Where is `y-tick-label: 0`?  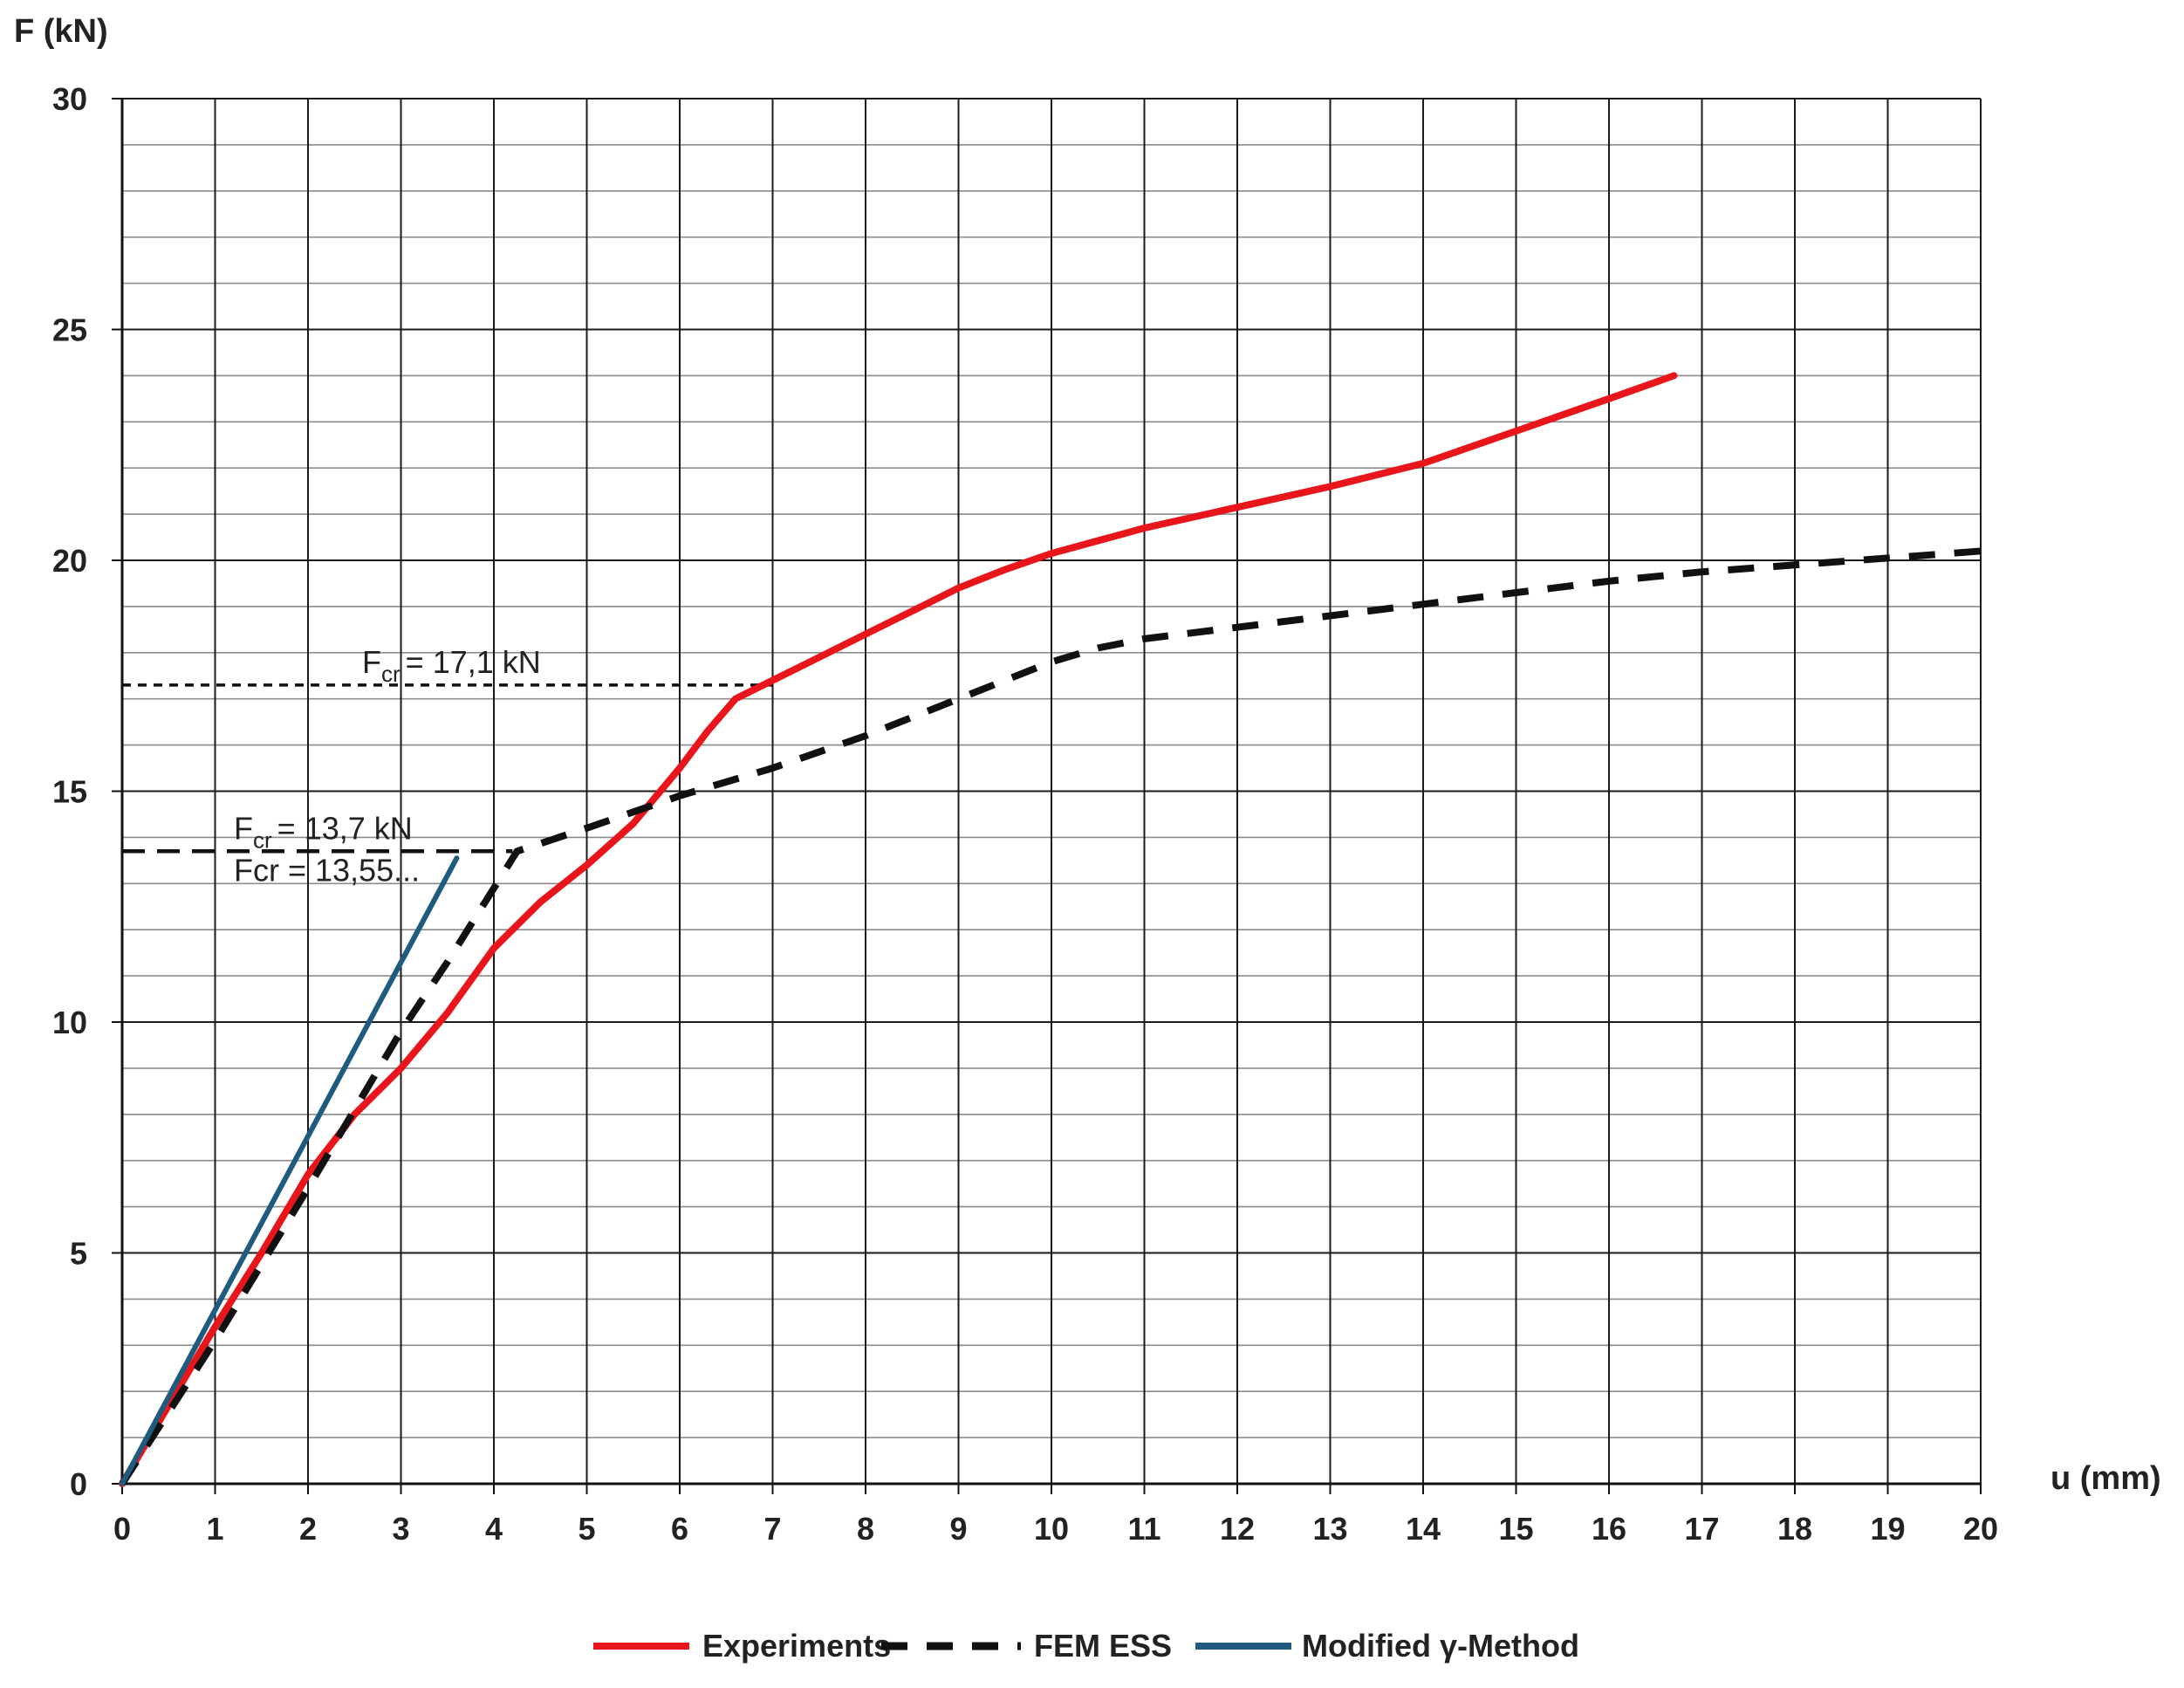 y-tick-label: 0 is located at coordinates (78, 1484).